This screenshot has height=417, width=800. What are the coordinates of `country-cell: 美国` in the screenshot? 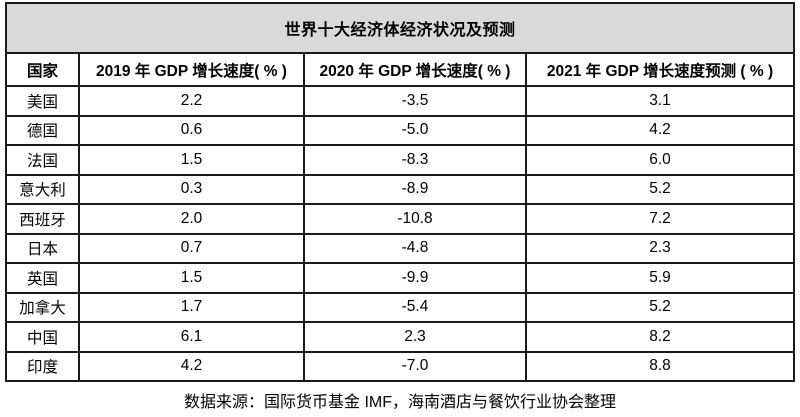 It's located at (42, 101).